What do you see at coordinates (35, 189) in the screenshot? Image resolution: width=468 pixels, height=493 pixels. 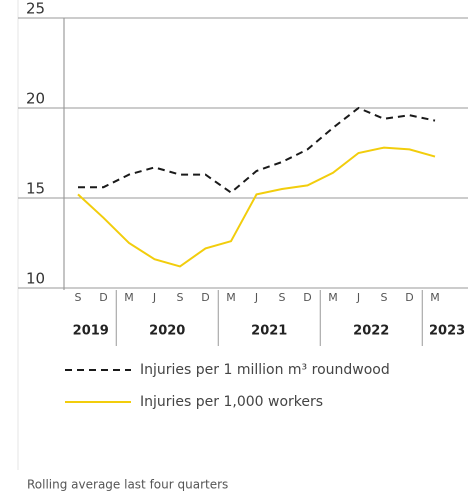 I see `y-tick-label: 15` at bounding box center [35, 189].